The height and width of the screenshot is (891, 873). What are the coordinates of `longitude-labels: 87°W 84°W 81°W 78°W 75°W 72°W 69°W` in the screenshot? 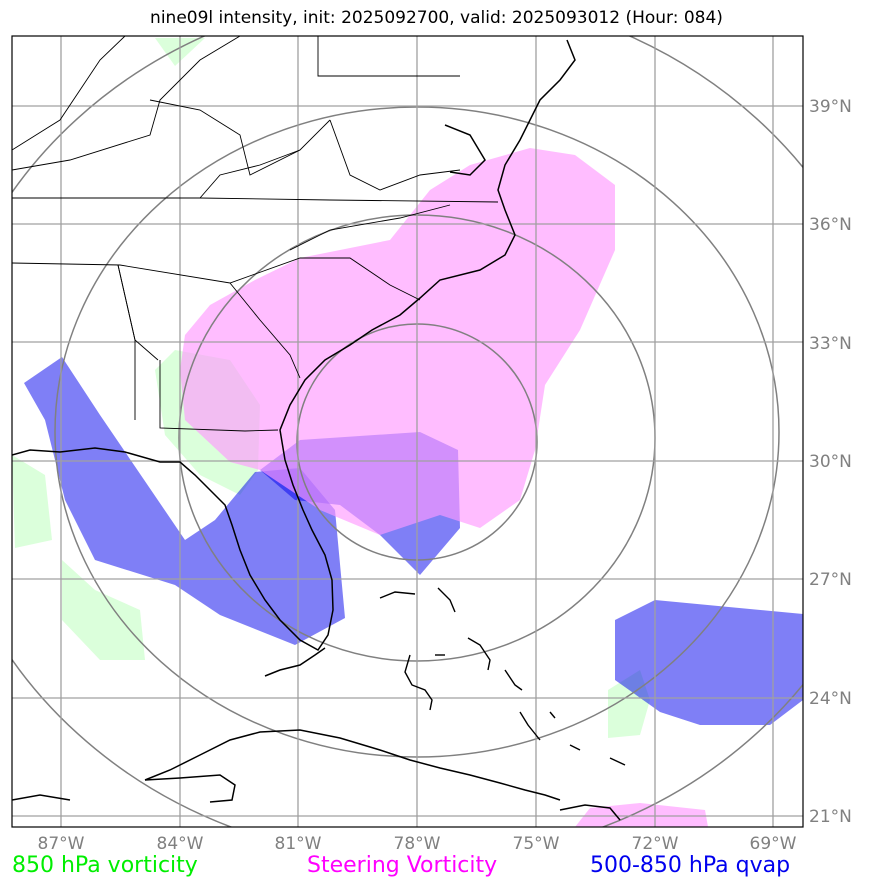 It's located at (417, 844).